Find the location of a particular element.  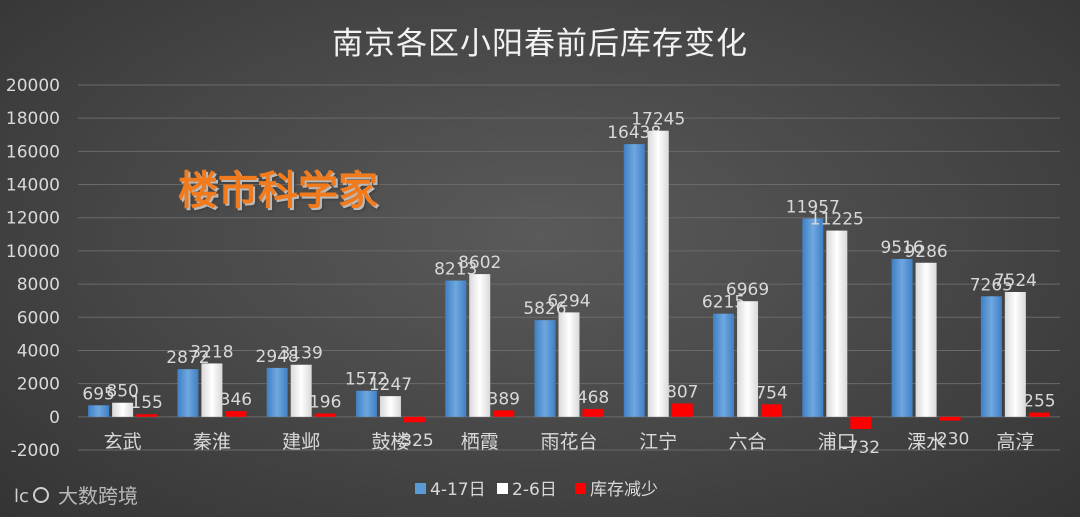

data-label: 9286 is located at coordinates (925, 252).